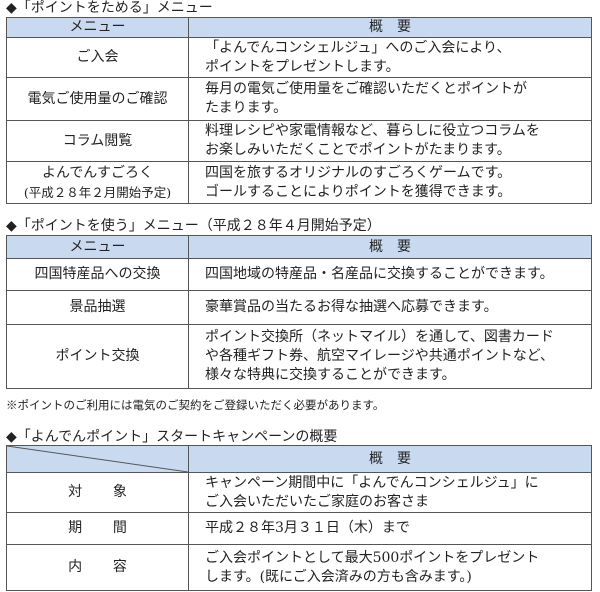 The width and height of the screenshot is (600, 592). What do you see at coordinates (97, 492) in the screenshot?
I see `menu-cell: 対象` at bounding box center [97, 492].